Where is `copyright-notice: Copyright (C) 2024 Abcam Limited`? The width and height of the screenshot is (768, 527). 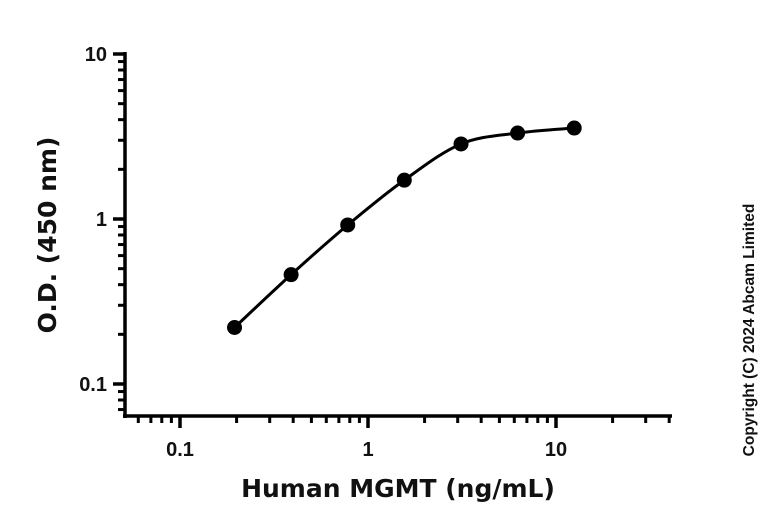 copyright-notice: Copyright (C) 2024 Abcam Limited is located at coordinates (749, 330).